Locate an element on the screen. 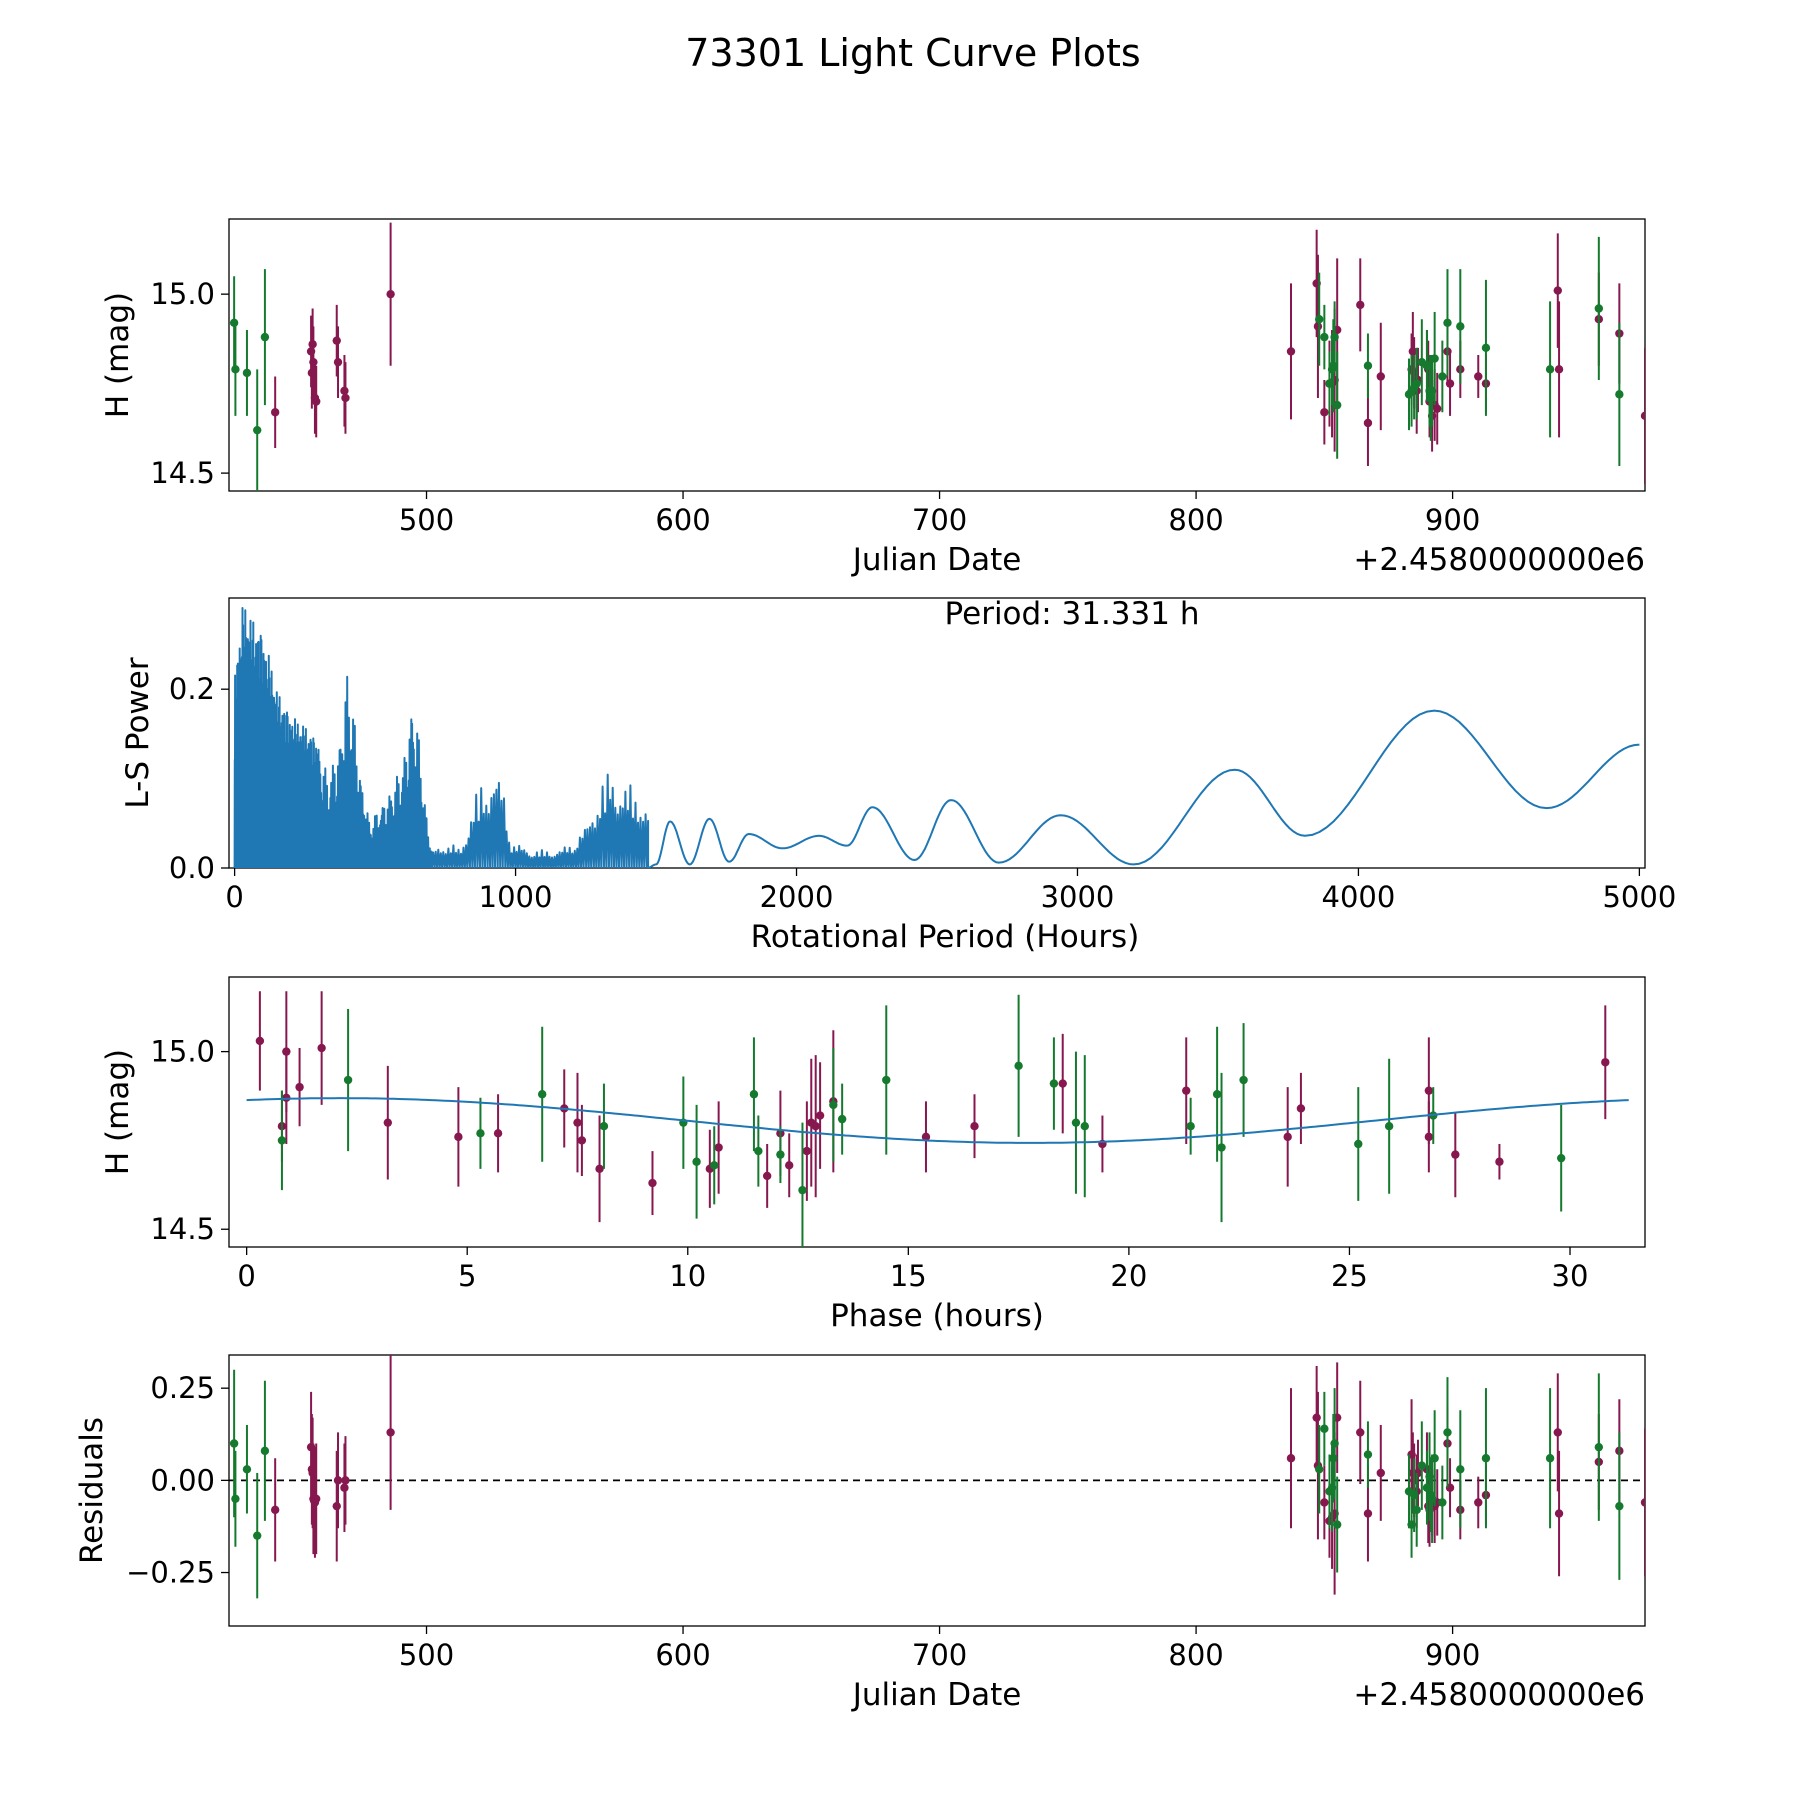  x-axis-offset-label: +2.4580000000e6 is located at coordinates (1499, 560).